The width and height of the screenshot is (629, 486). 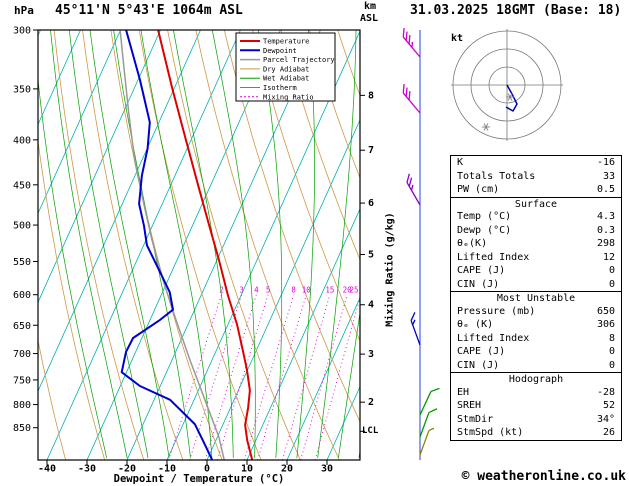 I want to click on stats-row: Lifted Index 12, so click(x=536, y=258).